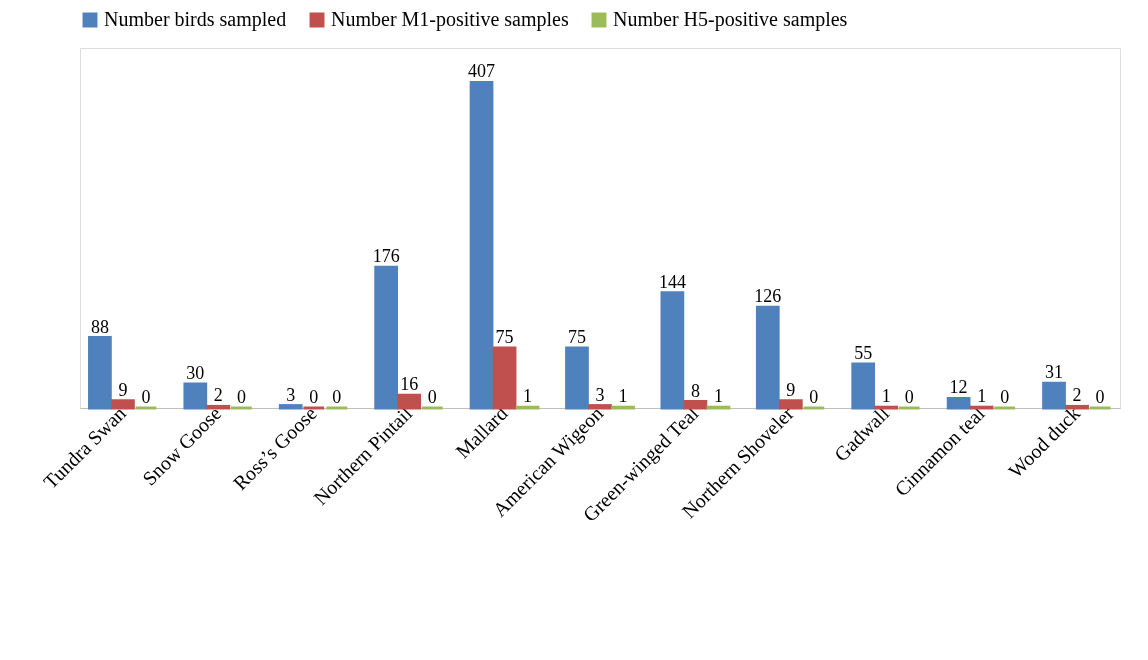 Image resolution: width=1148 pixels, height=660 pixels. What do you see at coordinates (195, 19) in the screenshot?
I see `legend-label: Number birds sampled` at bounding box center [195, 19].